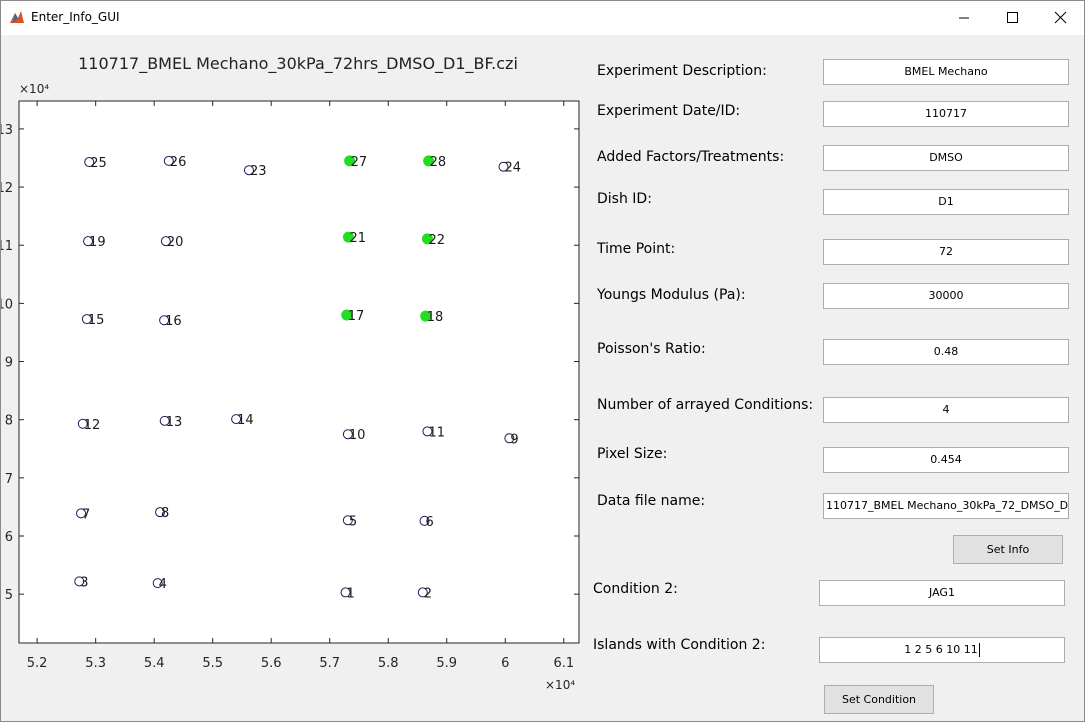  What do you see at coordinates (651, 501) in the screenshot?
I see `field-label: Data file name:` at bounding box center [651, 501].